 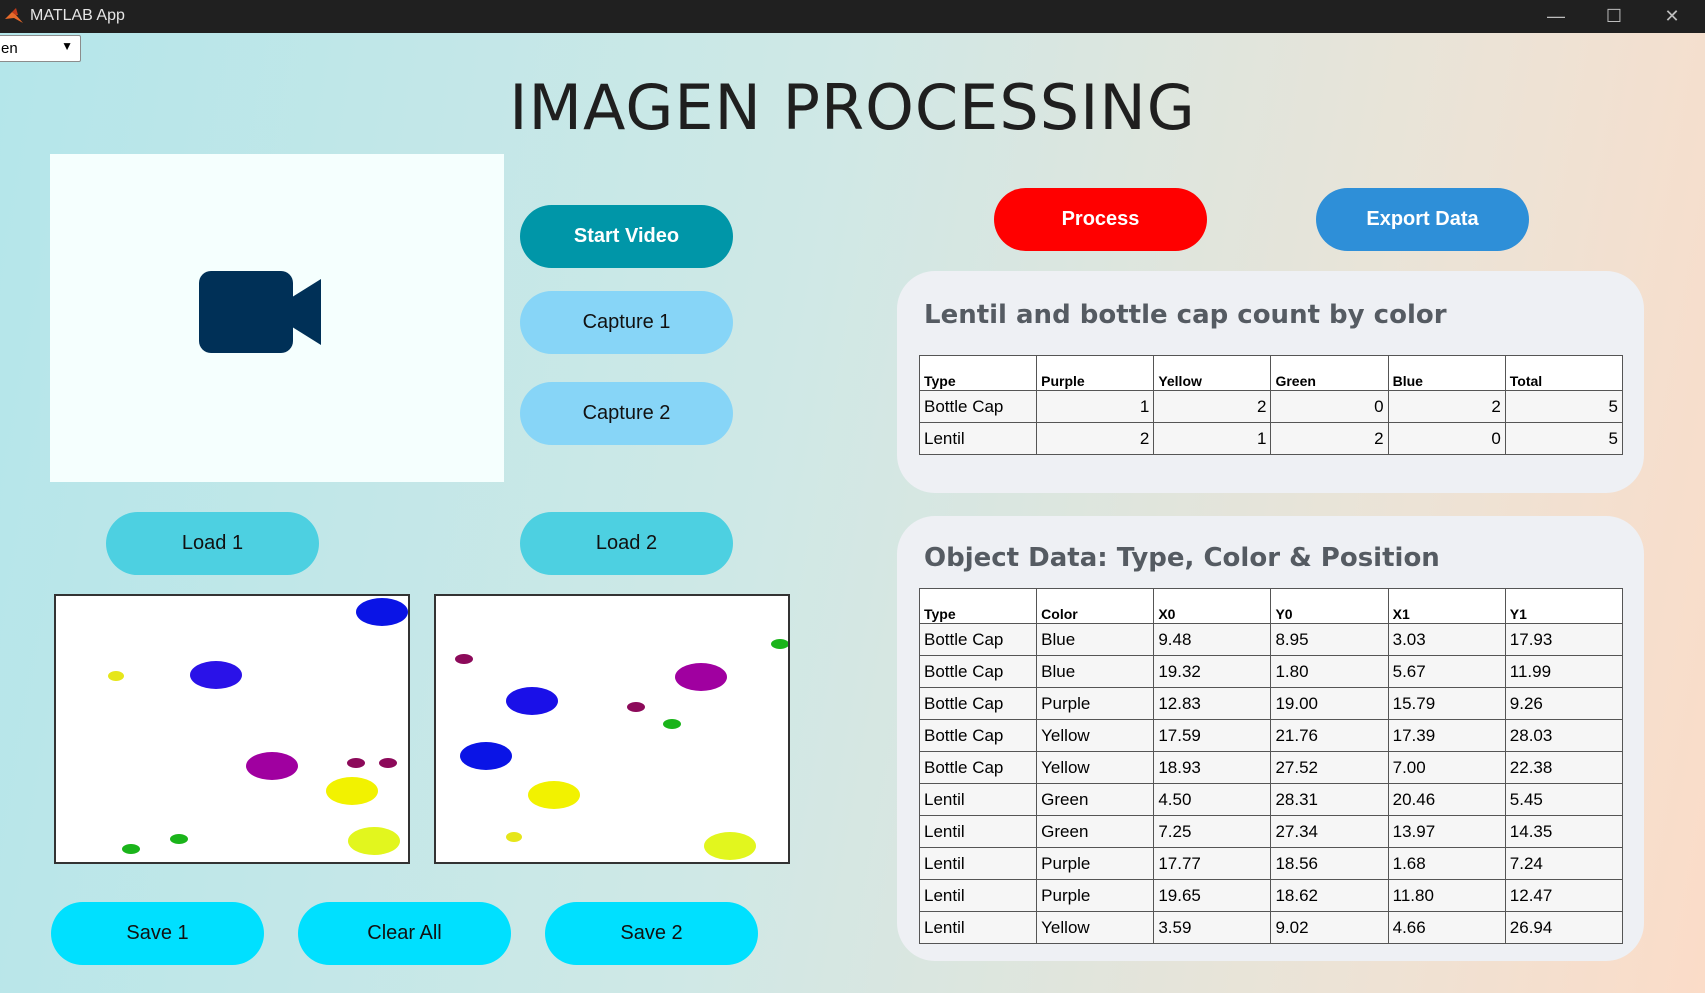 I want to click on column-header: X0, so click(x=1212, y=606).